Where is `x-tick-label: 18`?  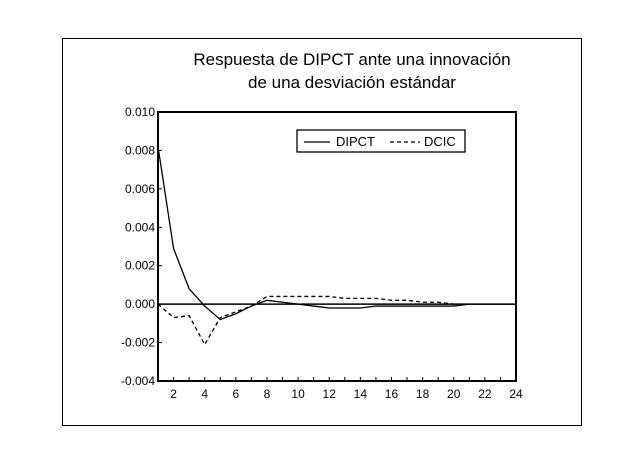 x-tick-label: 18 is located at coordinates (423, 394).